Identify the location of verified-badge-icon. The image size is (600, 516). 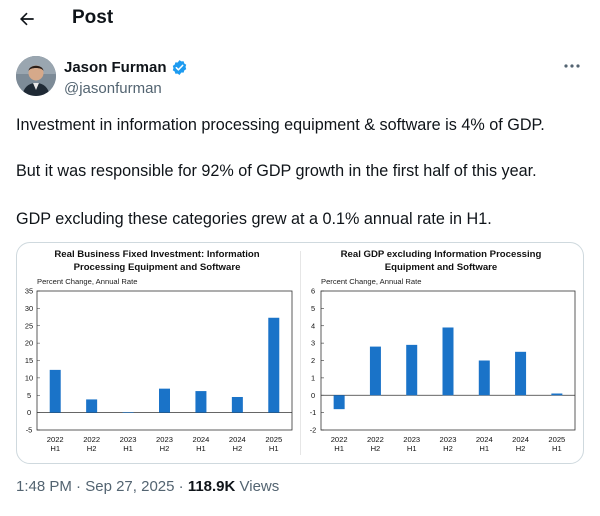
(179, 67).